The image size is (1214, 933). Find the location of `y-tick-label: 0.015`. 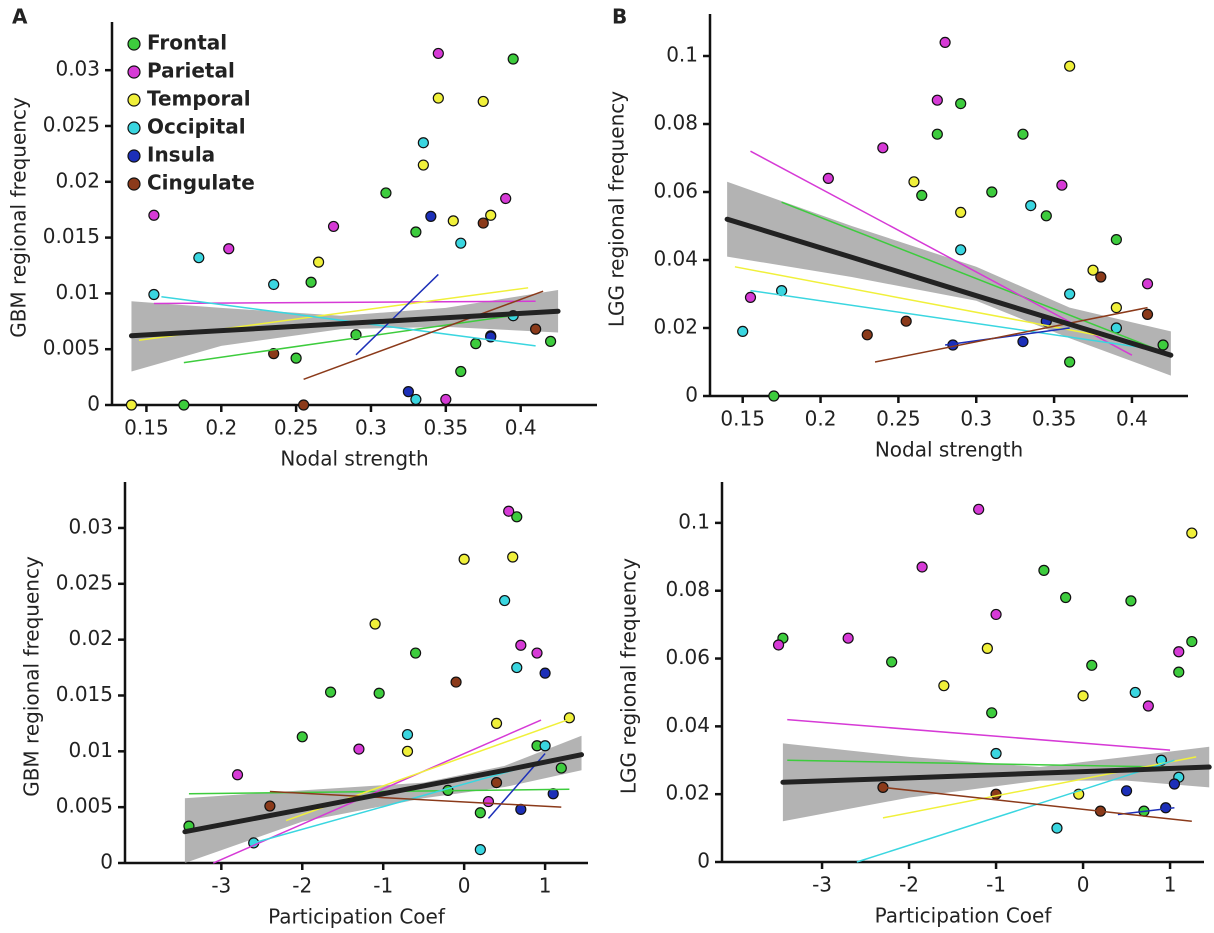

y-tick-label: 0.015 is located at coordinates (71, 236).